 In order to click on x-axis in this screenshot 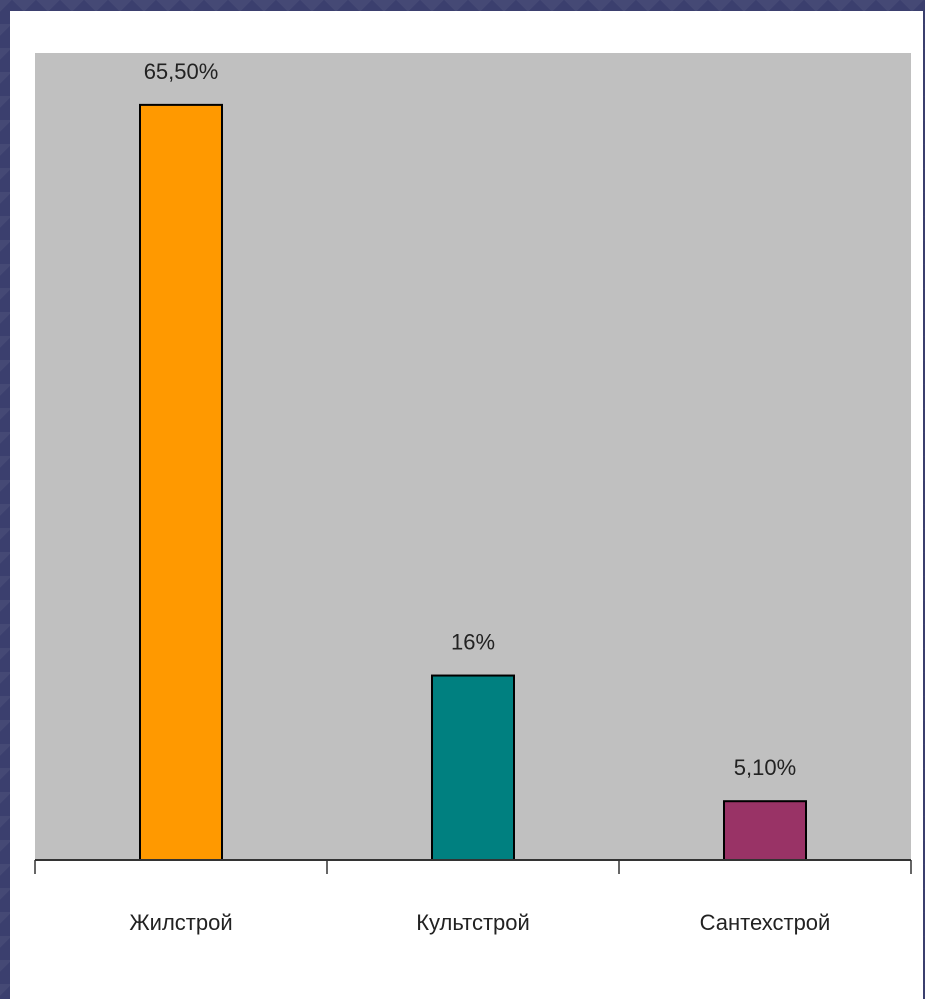, I will do `click(473, 866)`.